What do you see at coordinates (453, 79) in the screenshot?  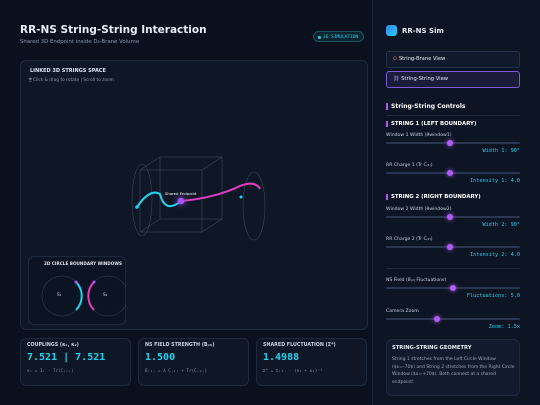 I see `view-button-active: ⛓ String-String View` at bounding box center [453, 79].